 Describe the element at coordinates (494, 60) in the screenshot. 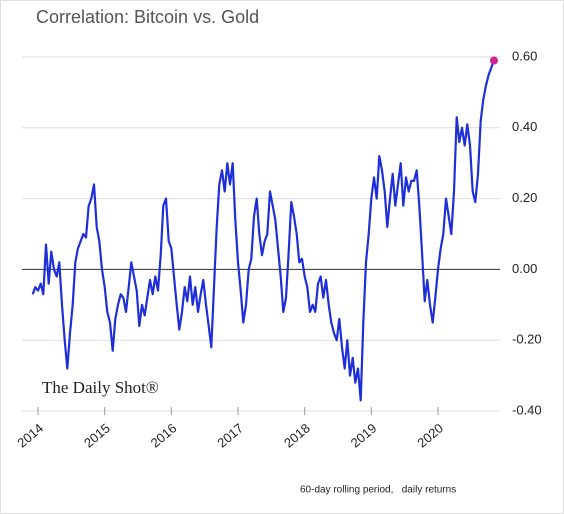

I see `end-marker` at that location.